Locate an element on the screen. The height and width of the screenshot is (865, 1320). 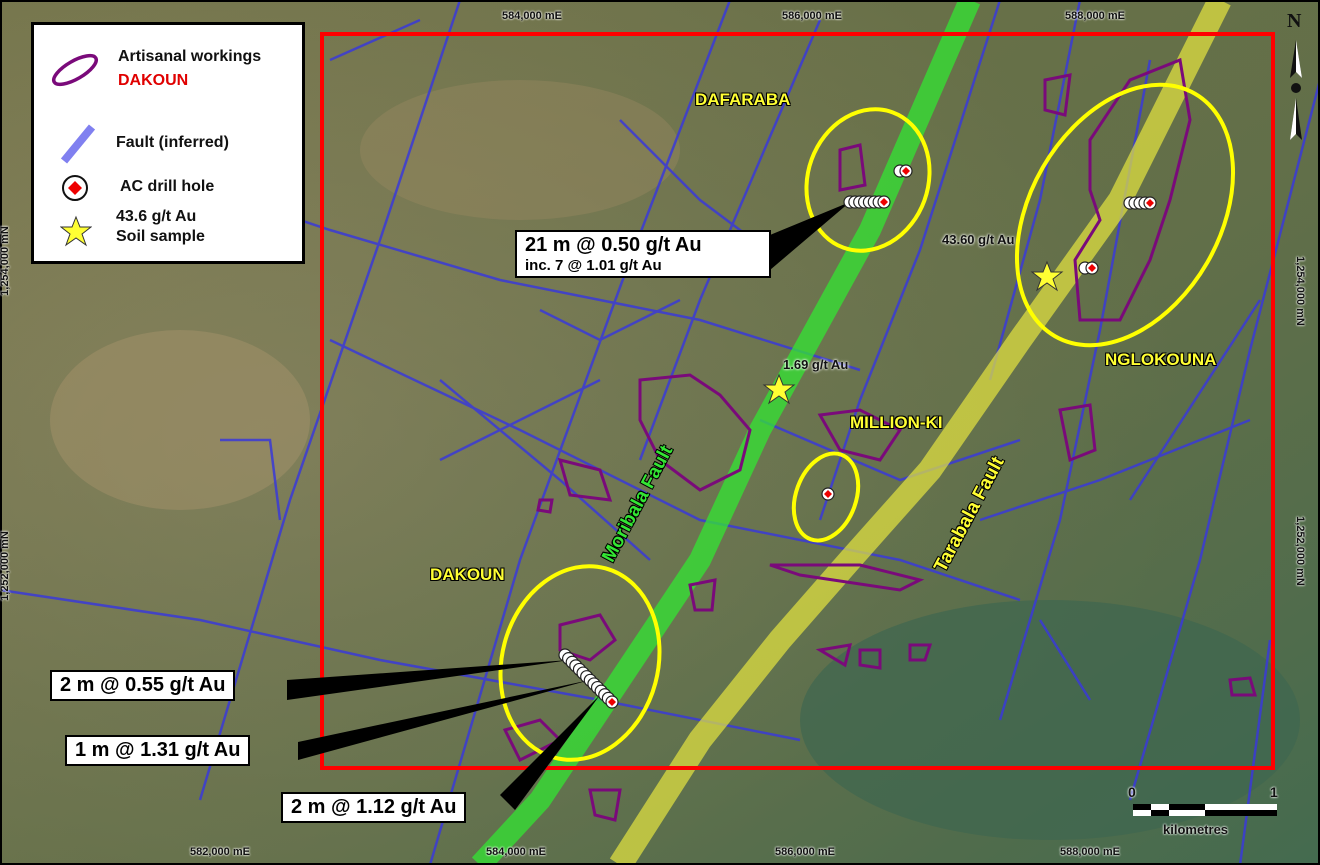
legend-dakoun-label: DAKOUN is located at coordinates (153, 80).